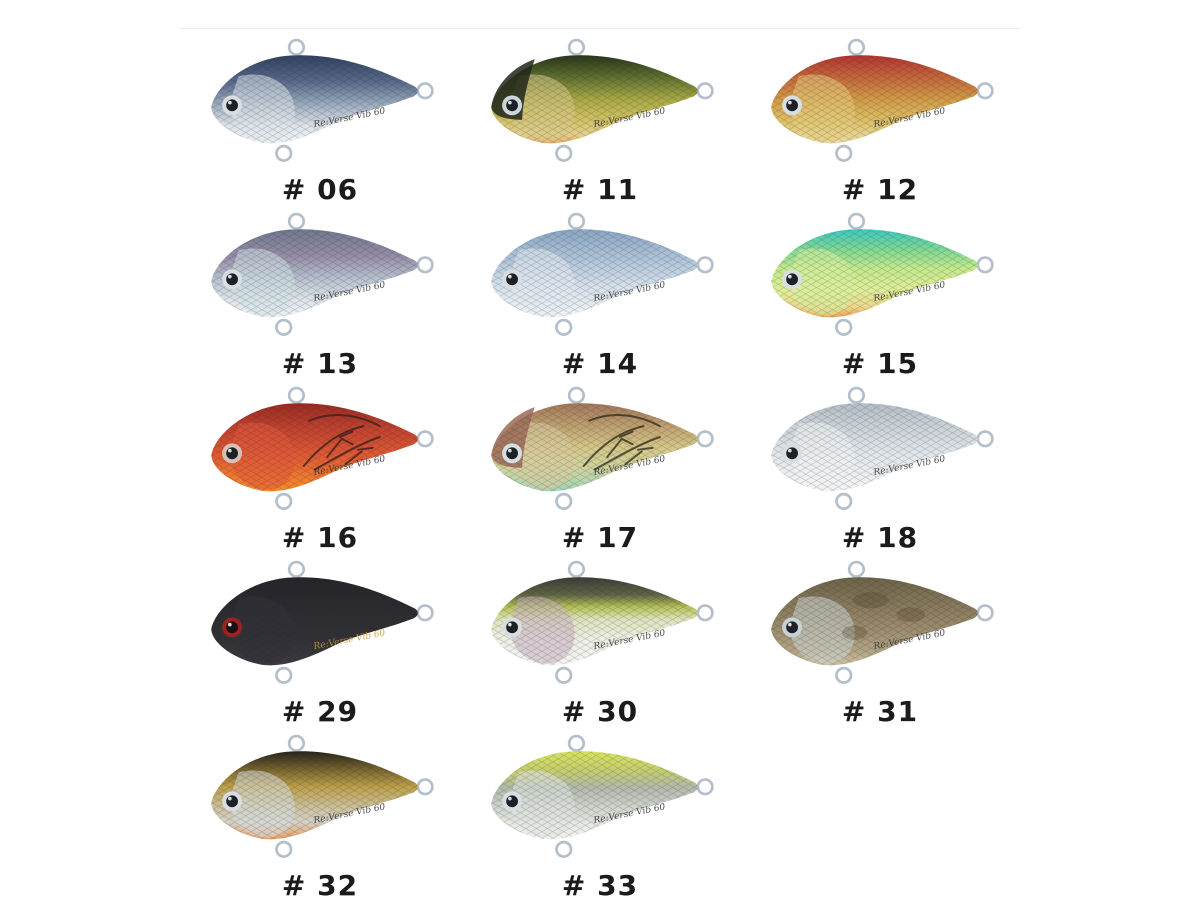 Image resolution: width=1200 pixels, height=902 pixels. Describe the element at coordinates (600, 711) in the screenshot. I see `lure-color-code: # 30` at that location.